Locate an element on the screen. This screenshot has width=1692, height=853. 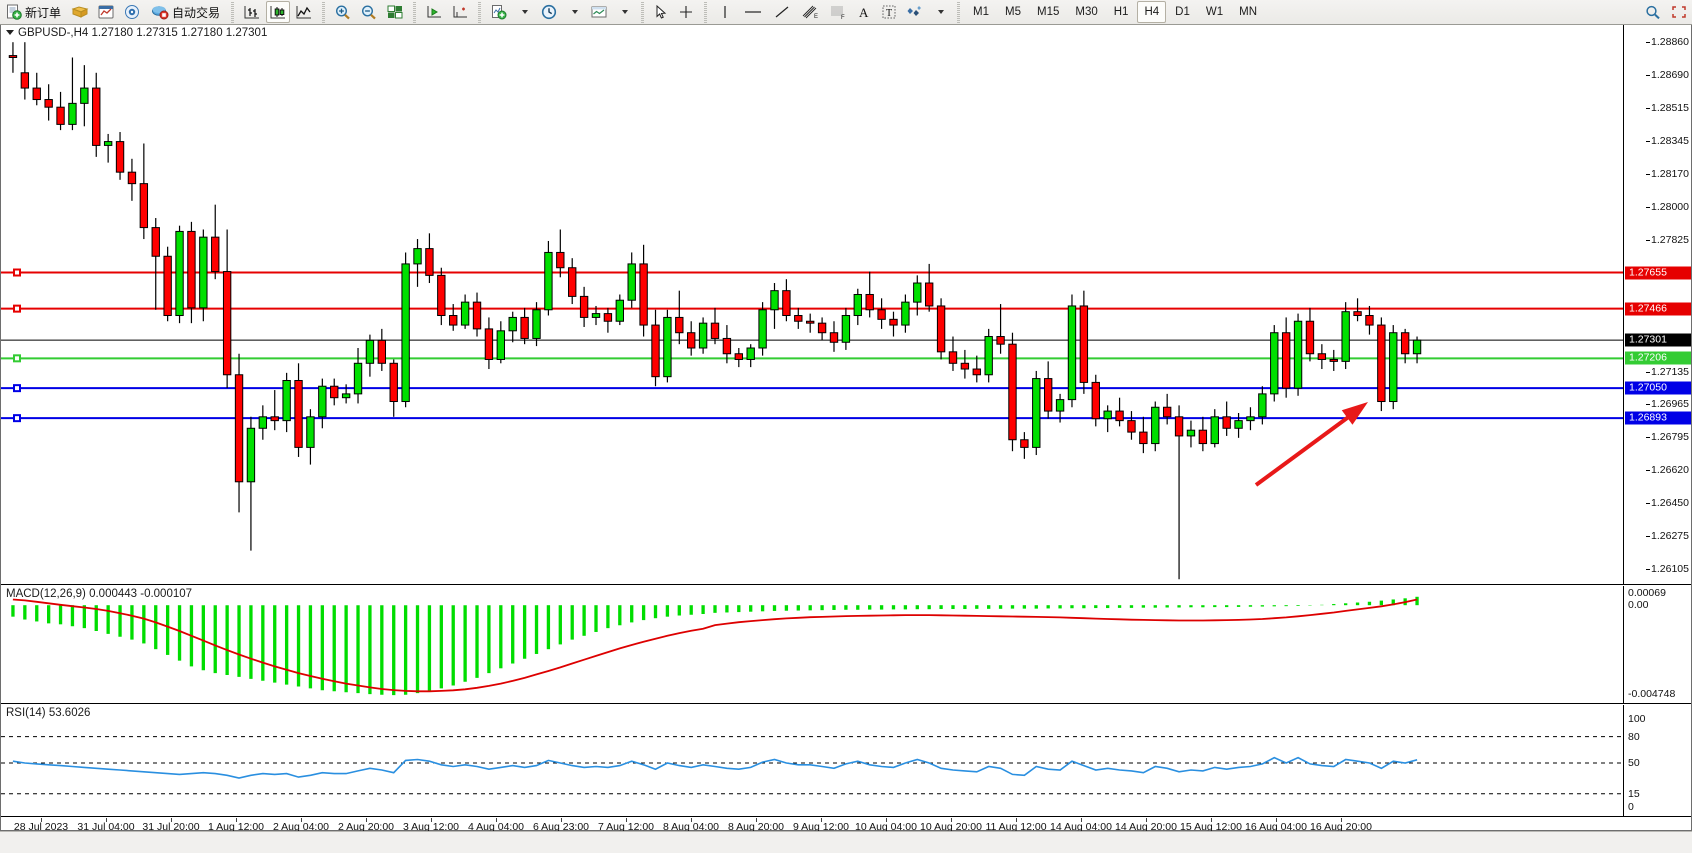
shapes-dropdown is located at coordinates (940, 12).